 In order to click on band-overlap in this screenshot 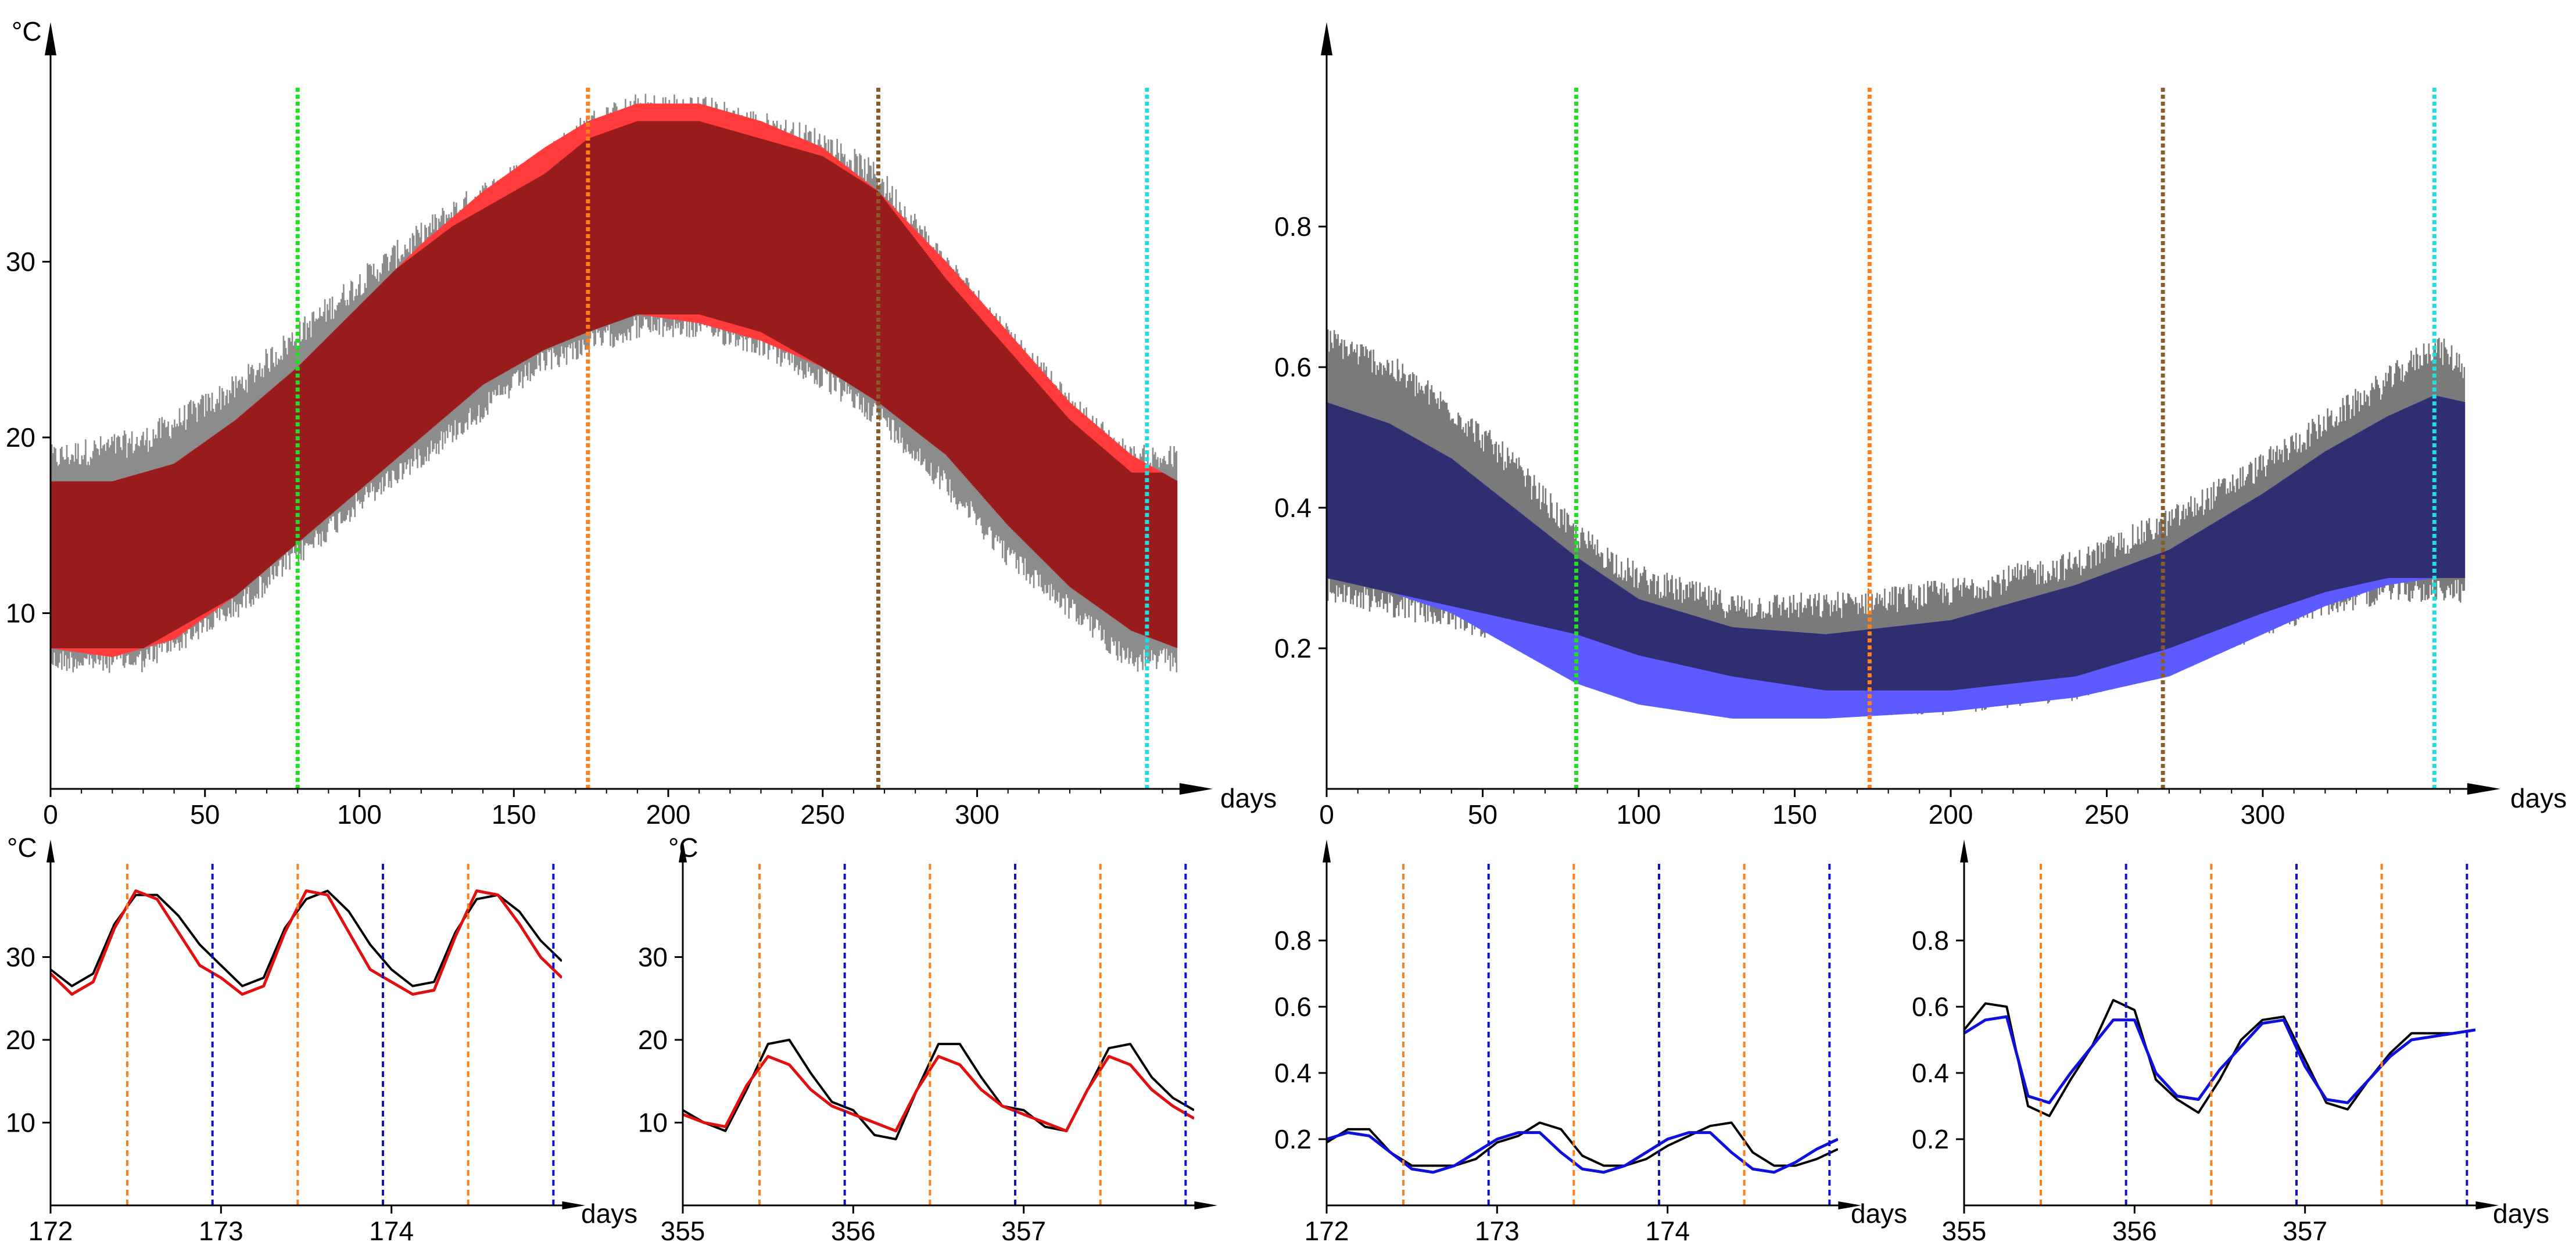, I will do `click(1896, 543)`.